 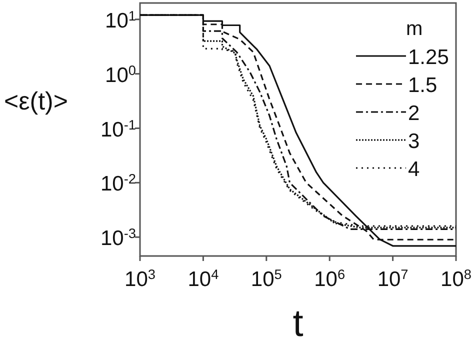 I want to click on y-tick-label: 10$^{0}$, so click(x=120, y=74).